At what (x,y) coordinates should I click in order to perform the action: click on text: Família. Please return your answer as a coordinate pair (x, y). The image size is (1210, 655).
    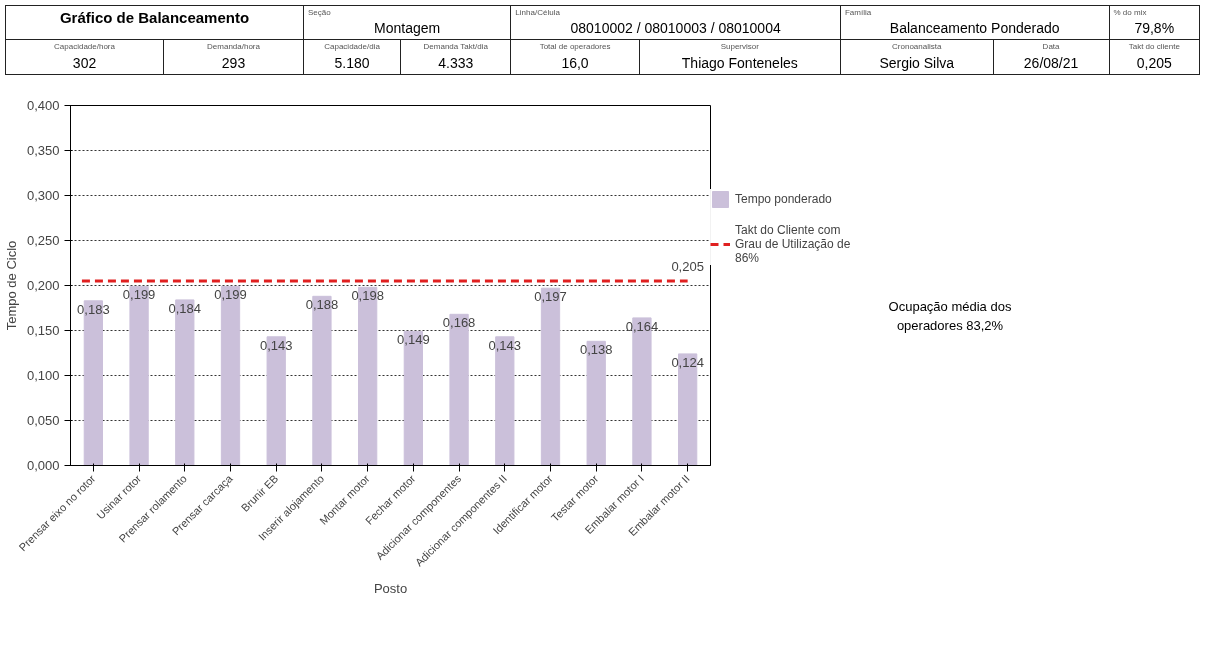
    Looking at the image, I should click on (858, 13).